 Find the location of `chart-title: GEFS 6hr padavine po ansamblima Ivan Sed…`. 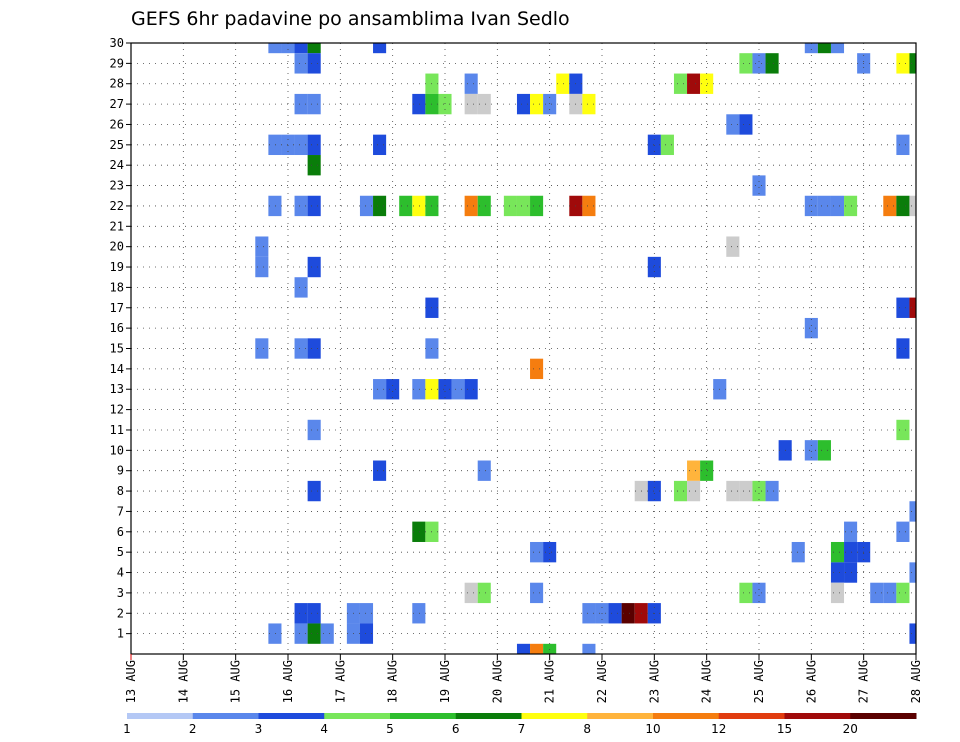

chart-title: GEFS 6hr padavine po ansamblima Ivan Sed… is located at coordinates (350, 19).